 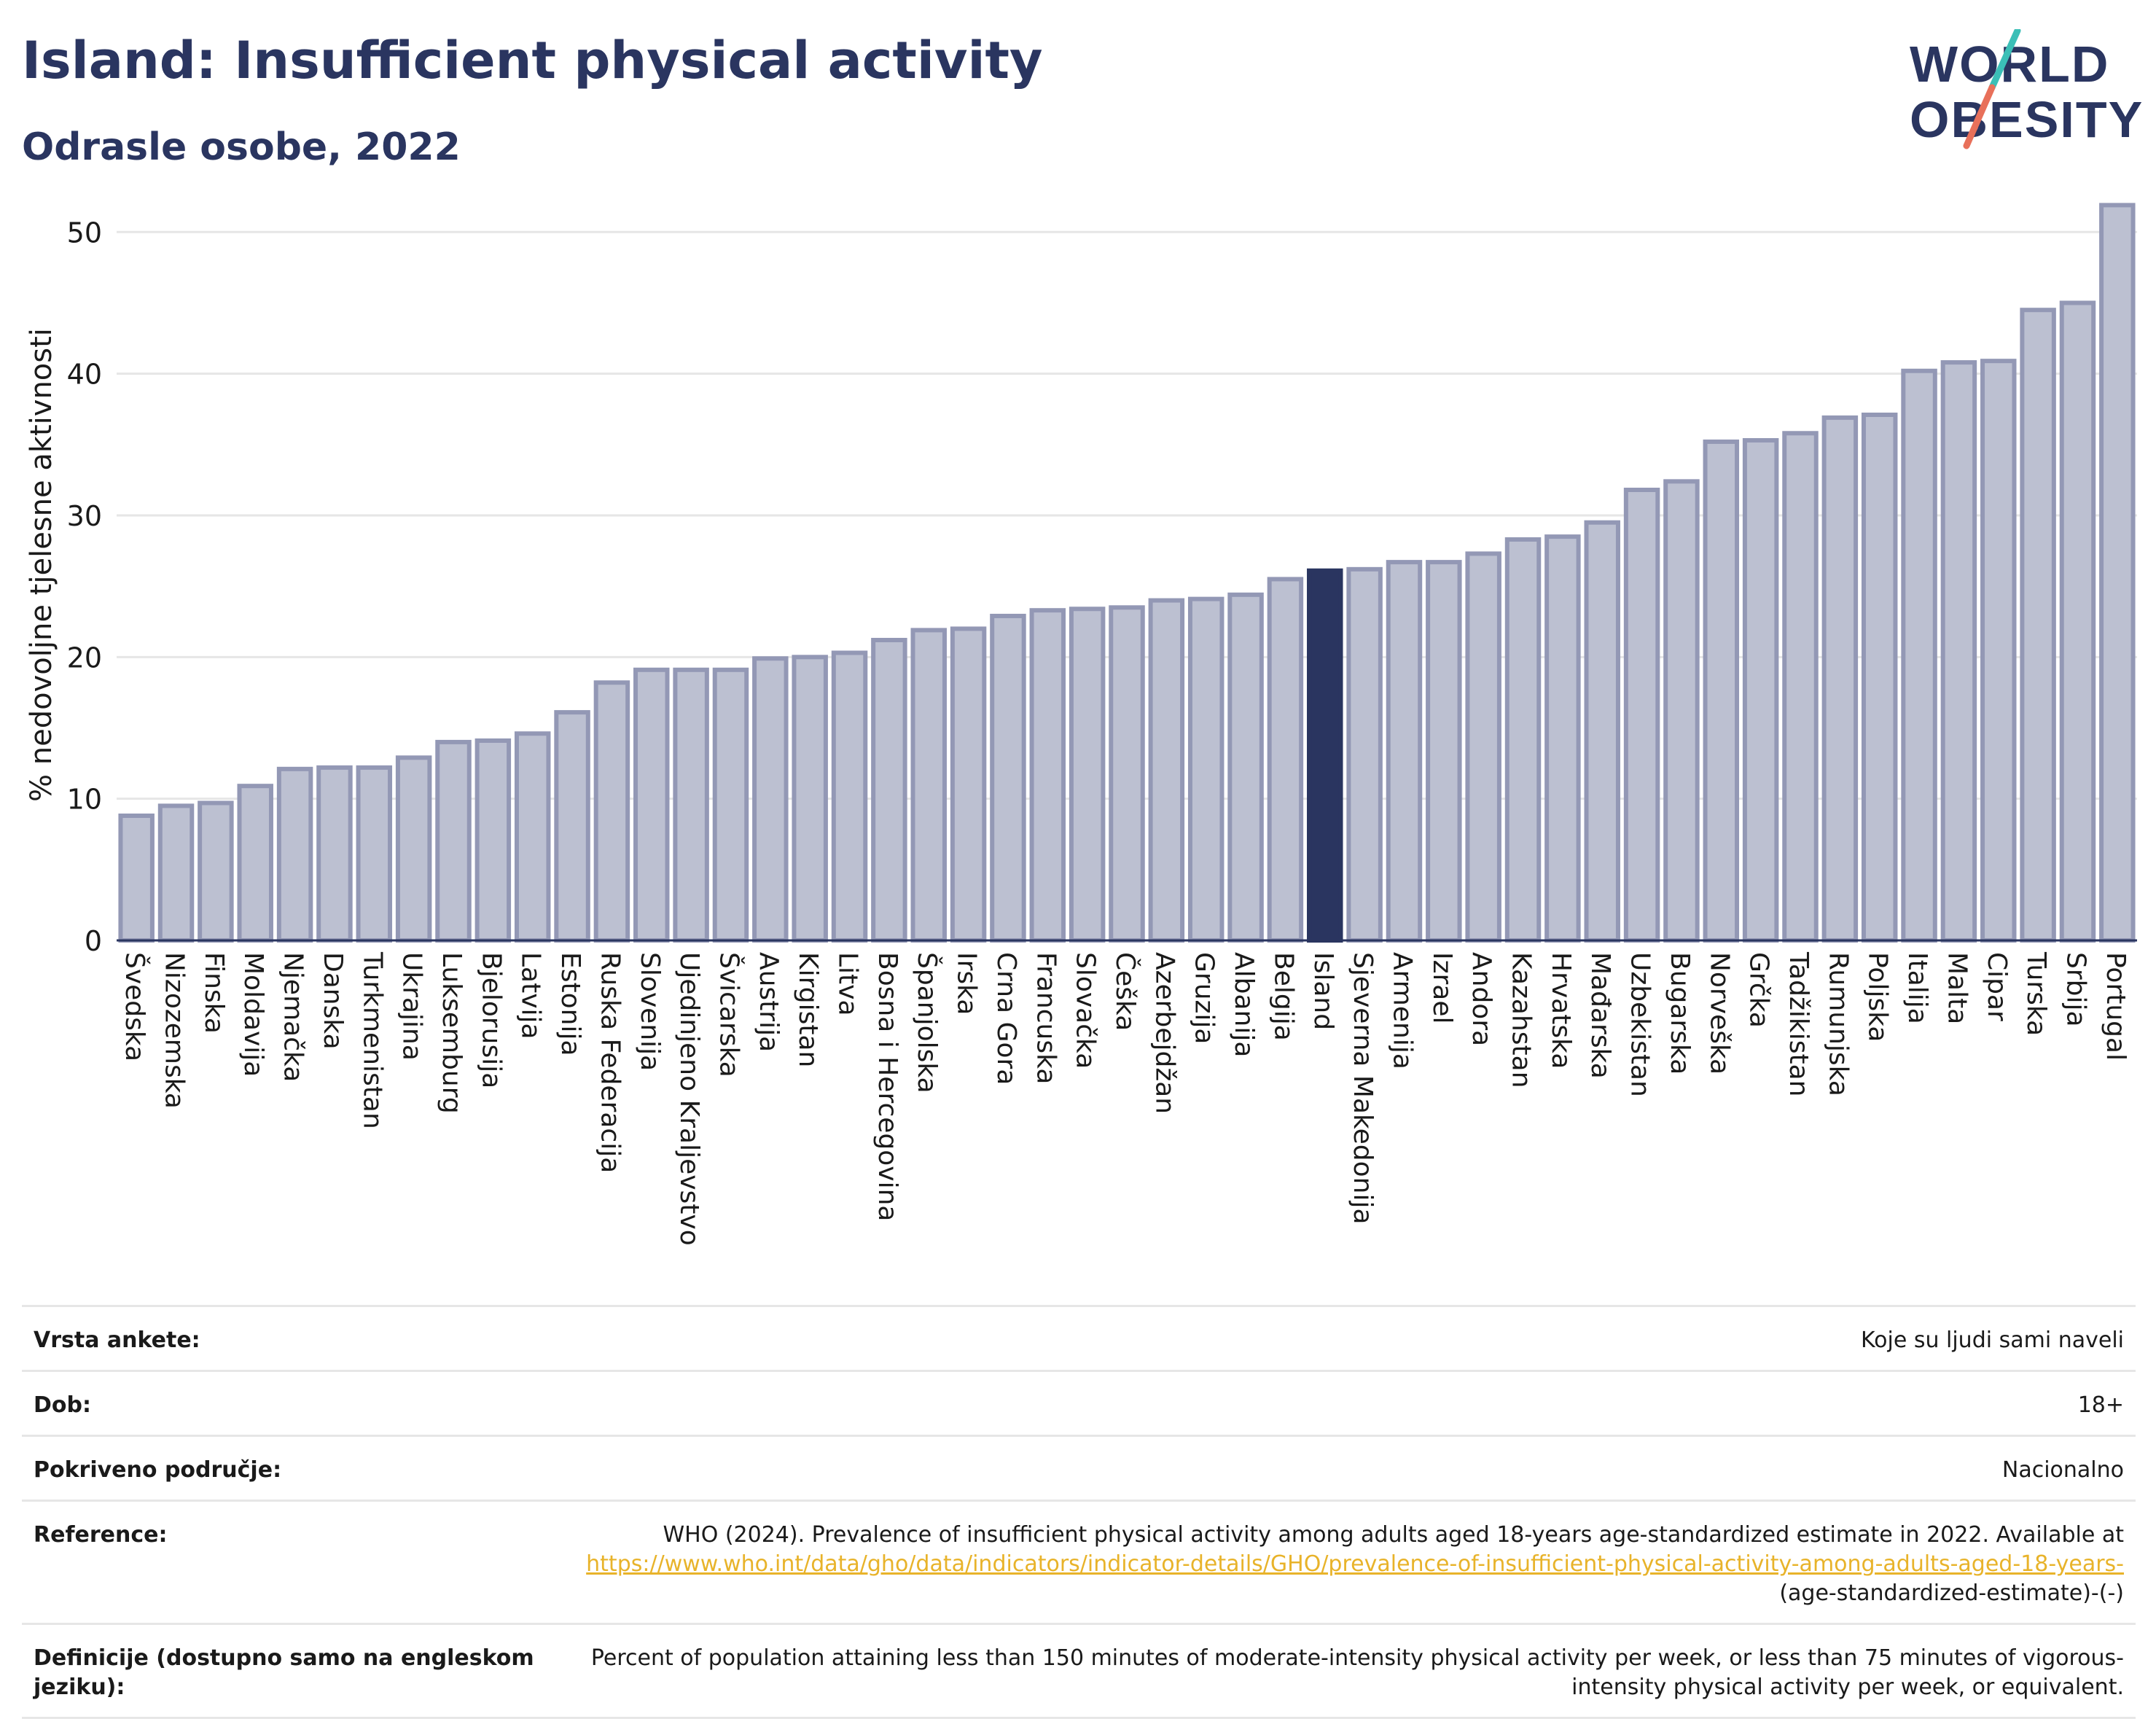 What do you see at coordinates (848, 984) in the screenshot?
I see `x-tick-label: Litva` at bounding box center [848, 984].